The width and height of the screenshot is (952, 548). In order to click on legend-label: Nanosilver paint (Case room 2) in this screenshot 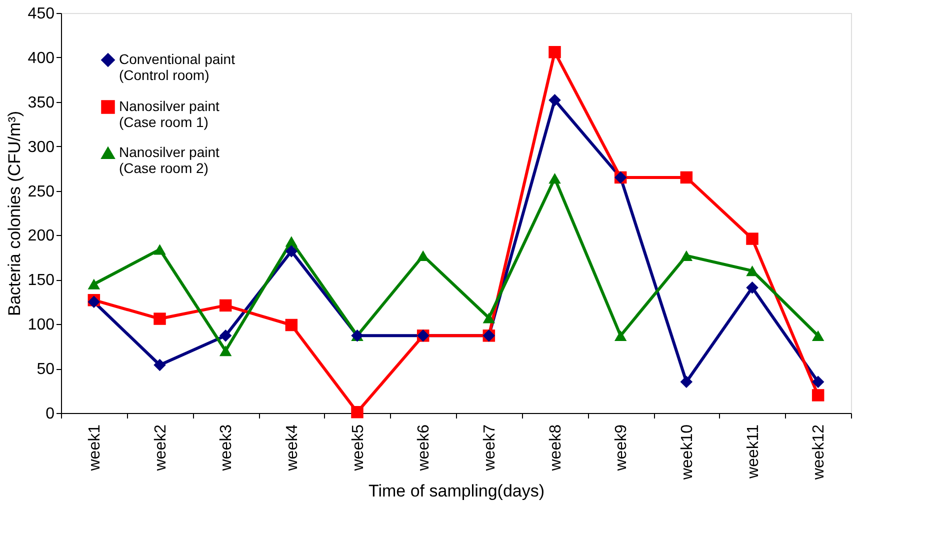, I will do `click(169, 160)`.